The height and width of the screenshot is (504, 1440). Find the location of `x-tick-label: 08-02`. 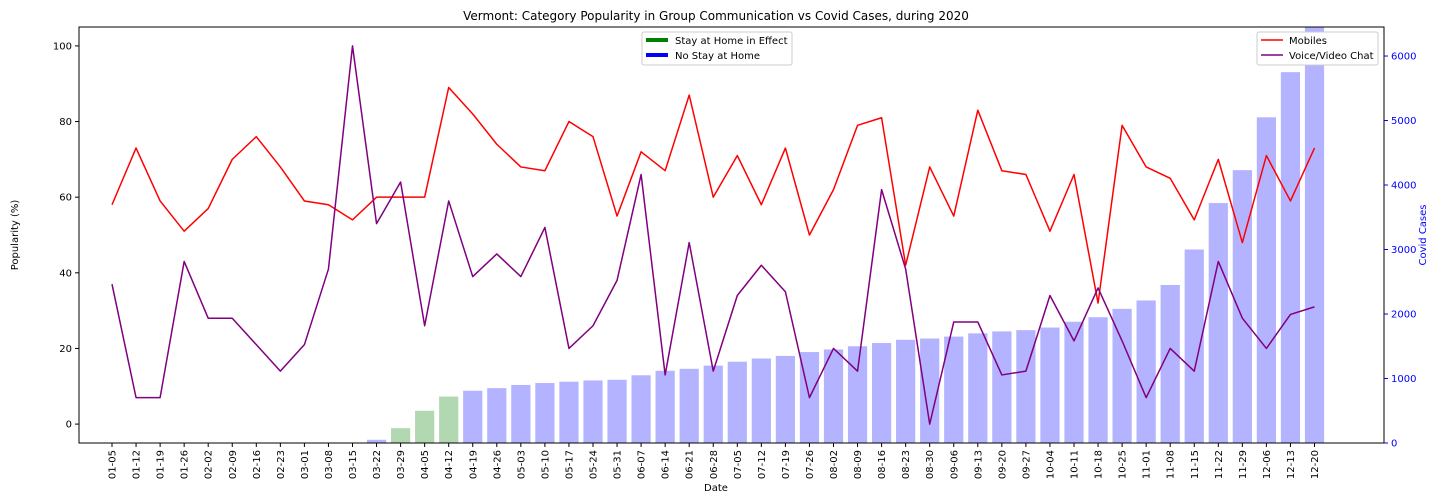

x-tick-label: 08-02 is located at coordinates (834, 464).